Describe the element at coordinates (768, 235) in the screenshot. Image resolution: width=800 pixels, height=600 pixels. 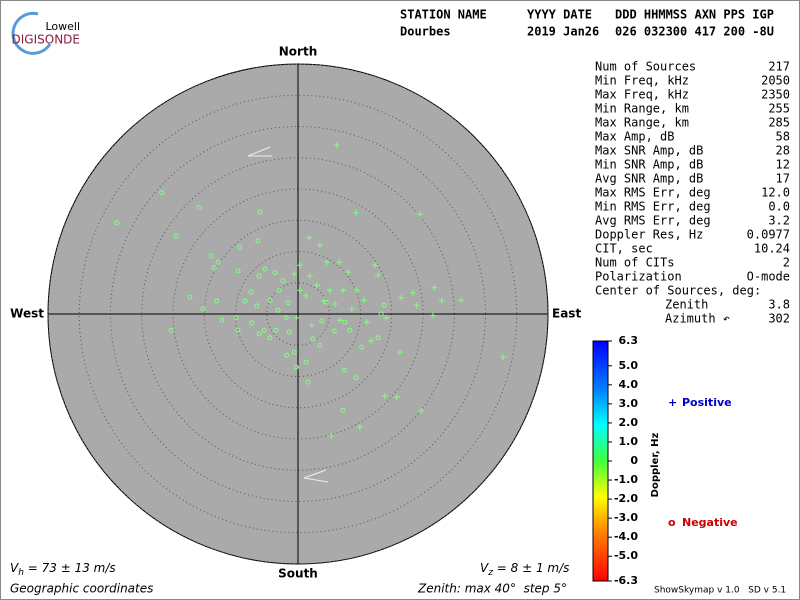
I see `stat-value: 0.0977` at that location.